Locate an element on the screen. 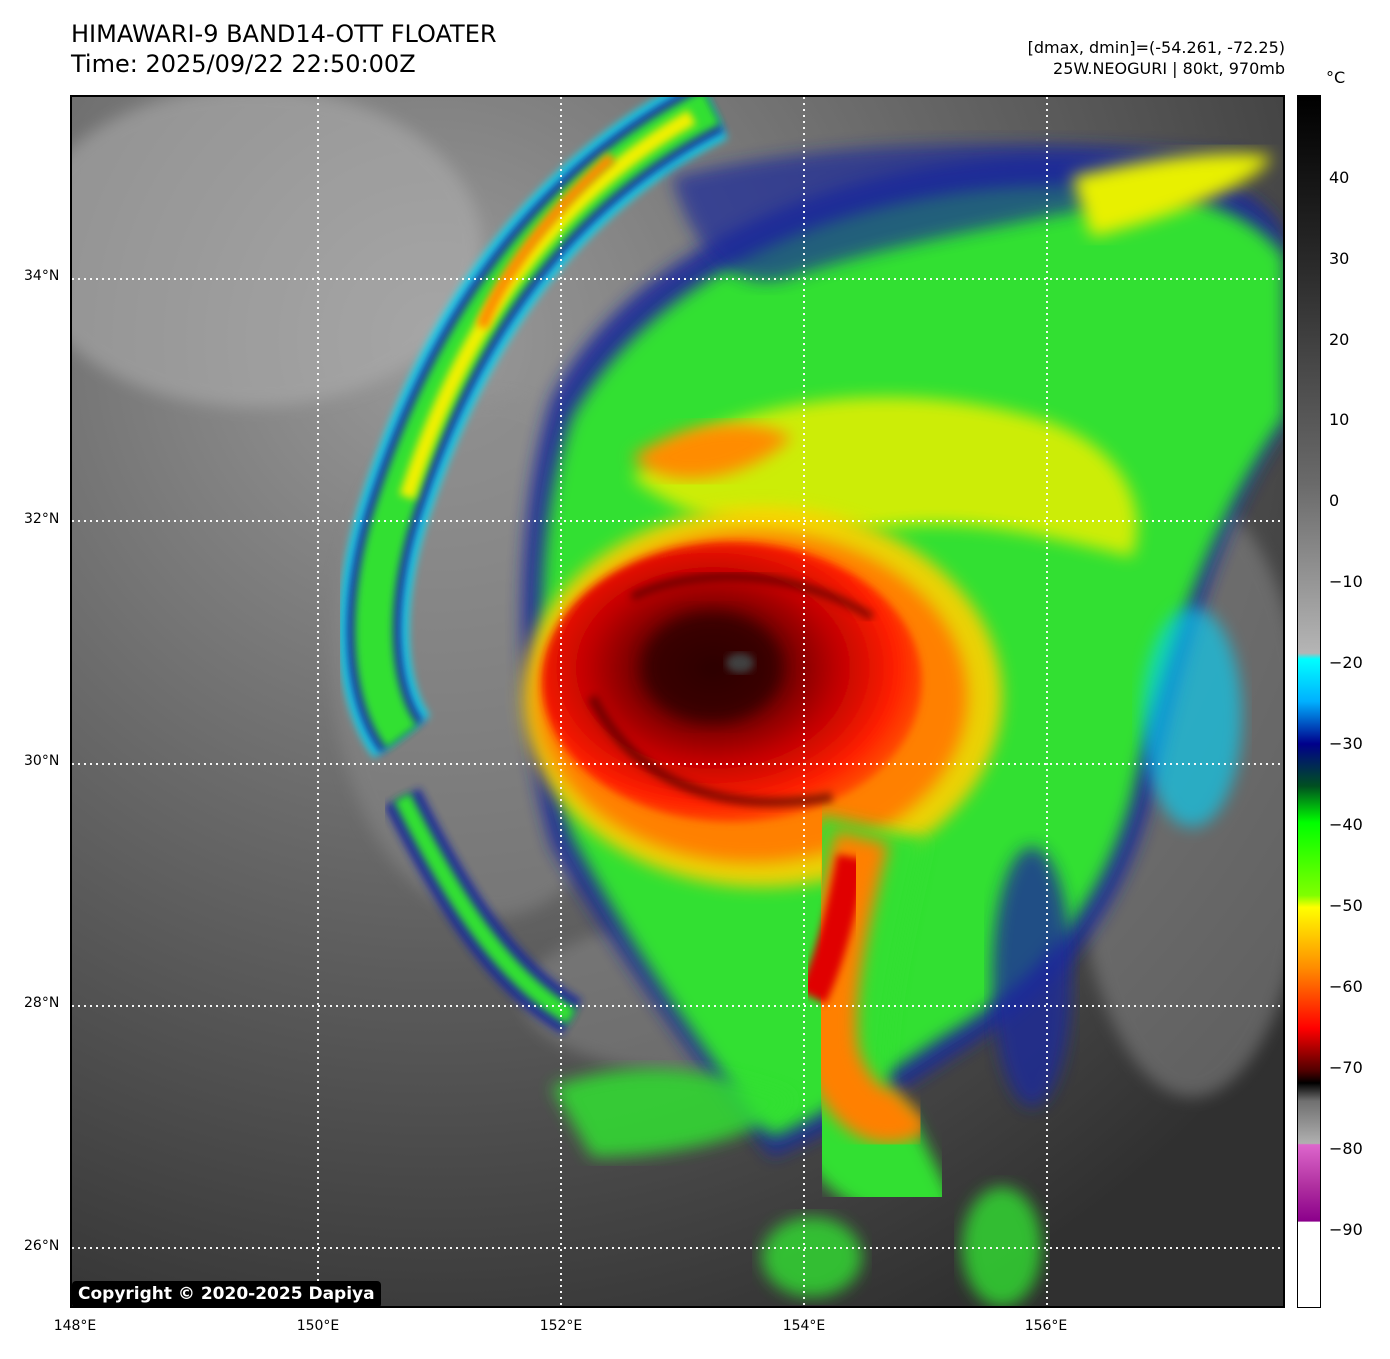  lon-label-150e: 150°E is located at coordinates (318, 1326).